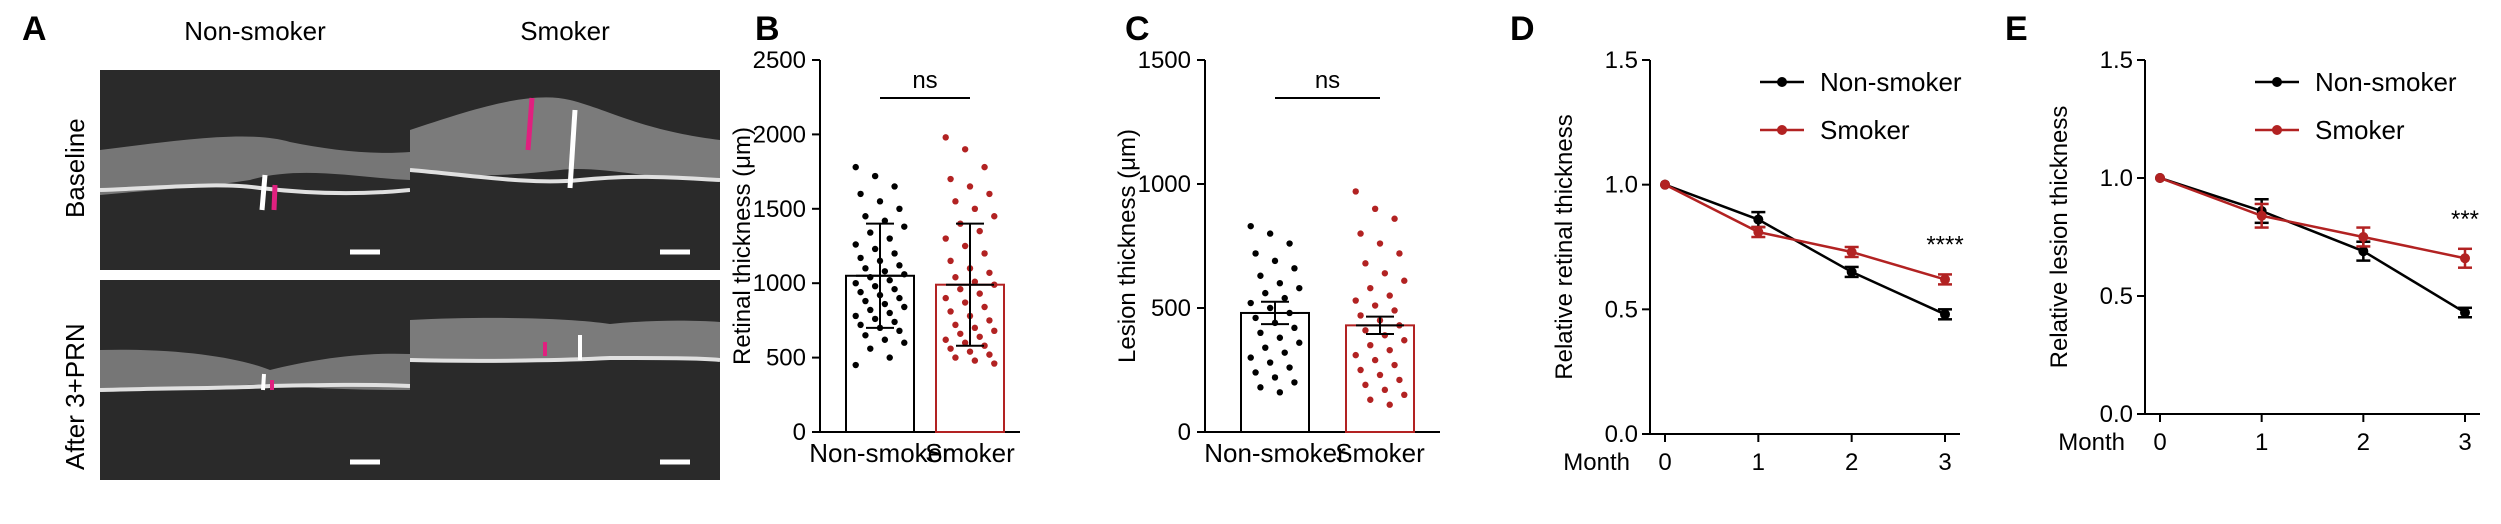 Image resolution: width=2501 pixels, height=524 pixels. I want to click on panel-label-d: D, so click(1522, 29).